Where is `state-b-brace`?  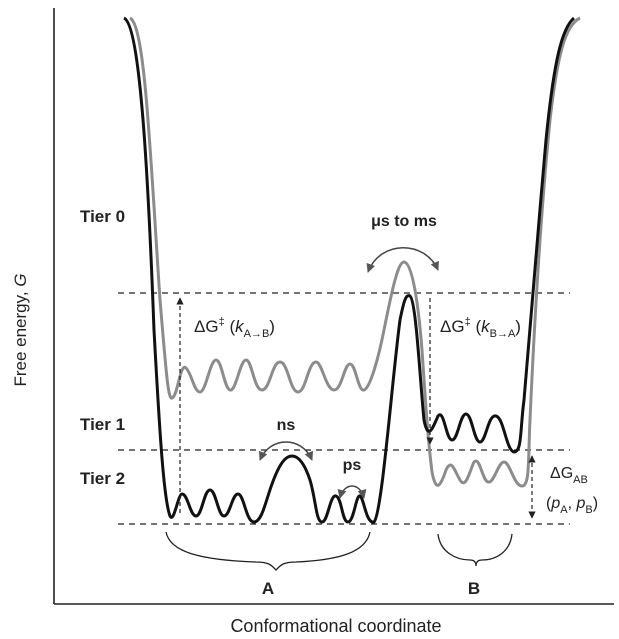
state-b-brace is located at coordinates (475, 550).